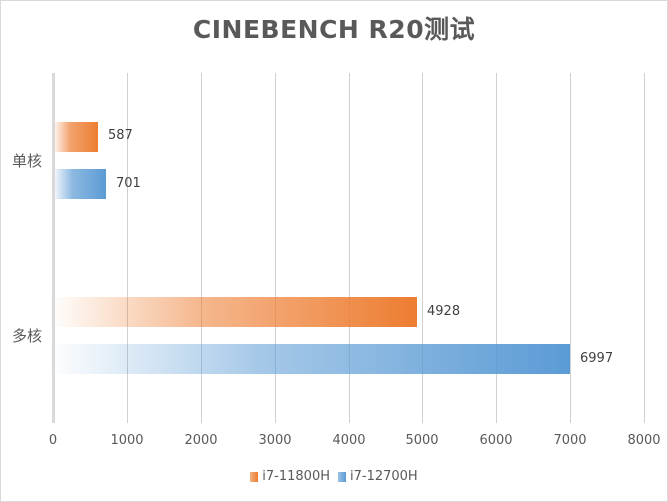 Image resolution: width=668 pixels, height=502 pixels. What do you see at coordinates (53, 440) in the screenshot?
I see `x-tick-0: 0` at bounding box center [53, 440].